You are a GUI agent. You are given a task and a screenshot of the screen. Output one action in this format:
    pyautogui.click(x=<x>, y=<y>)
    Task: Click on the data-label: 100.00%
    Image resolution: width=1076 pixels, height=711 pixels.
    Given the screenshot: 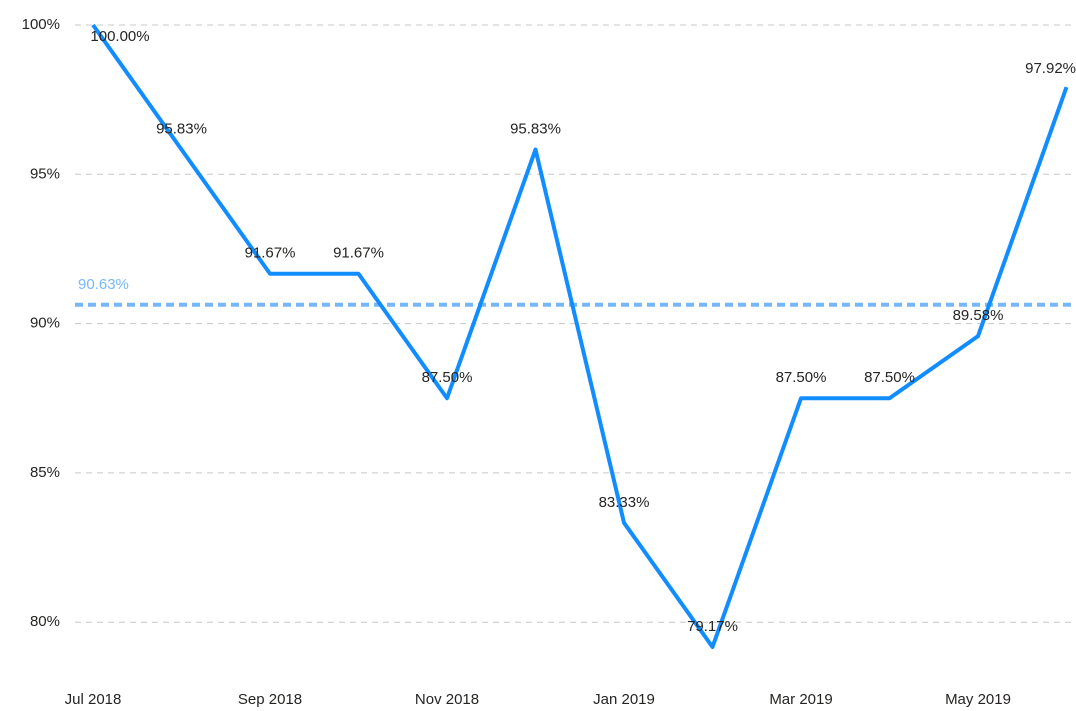 What is the action you would take?
    pyautogui.click(x=119, y=36)
    